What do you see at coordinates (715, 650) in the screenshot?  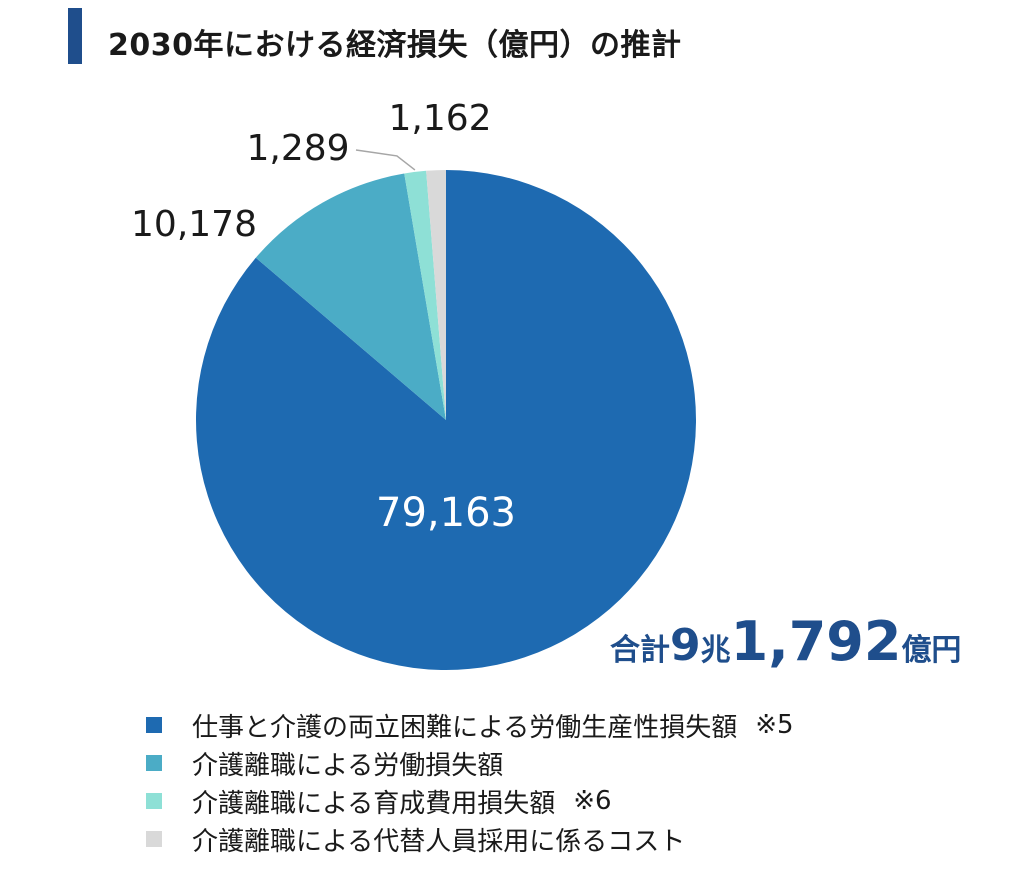 I see `total-unit1: 兆` at bounding box center [715, 650].